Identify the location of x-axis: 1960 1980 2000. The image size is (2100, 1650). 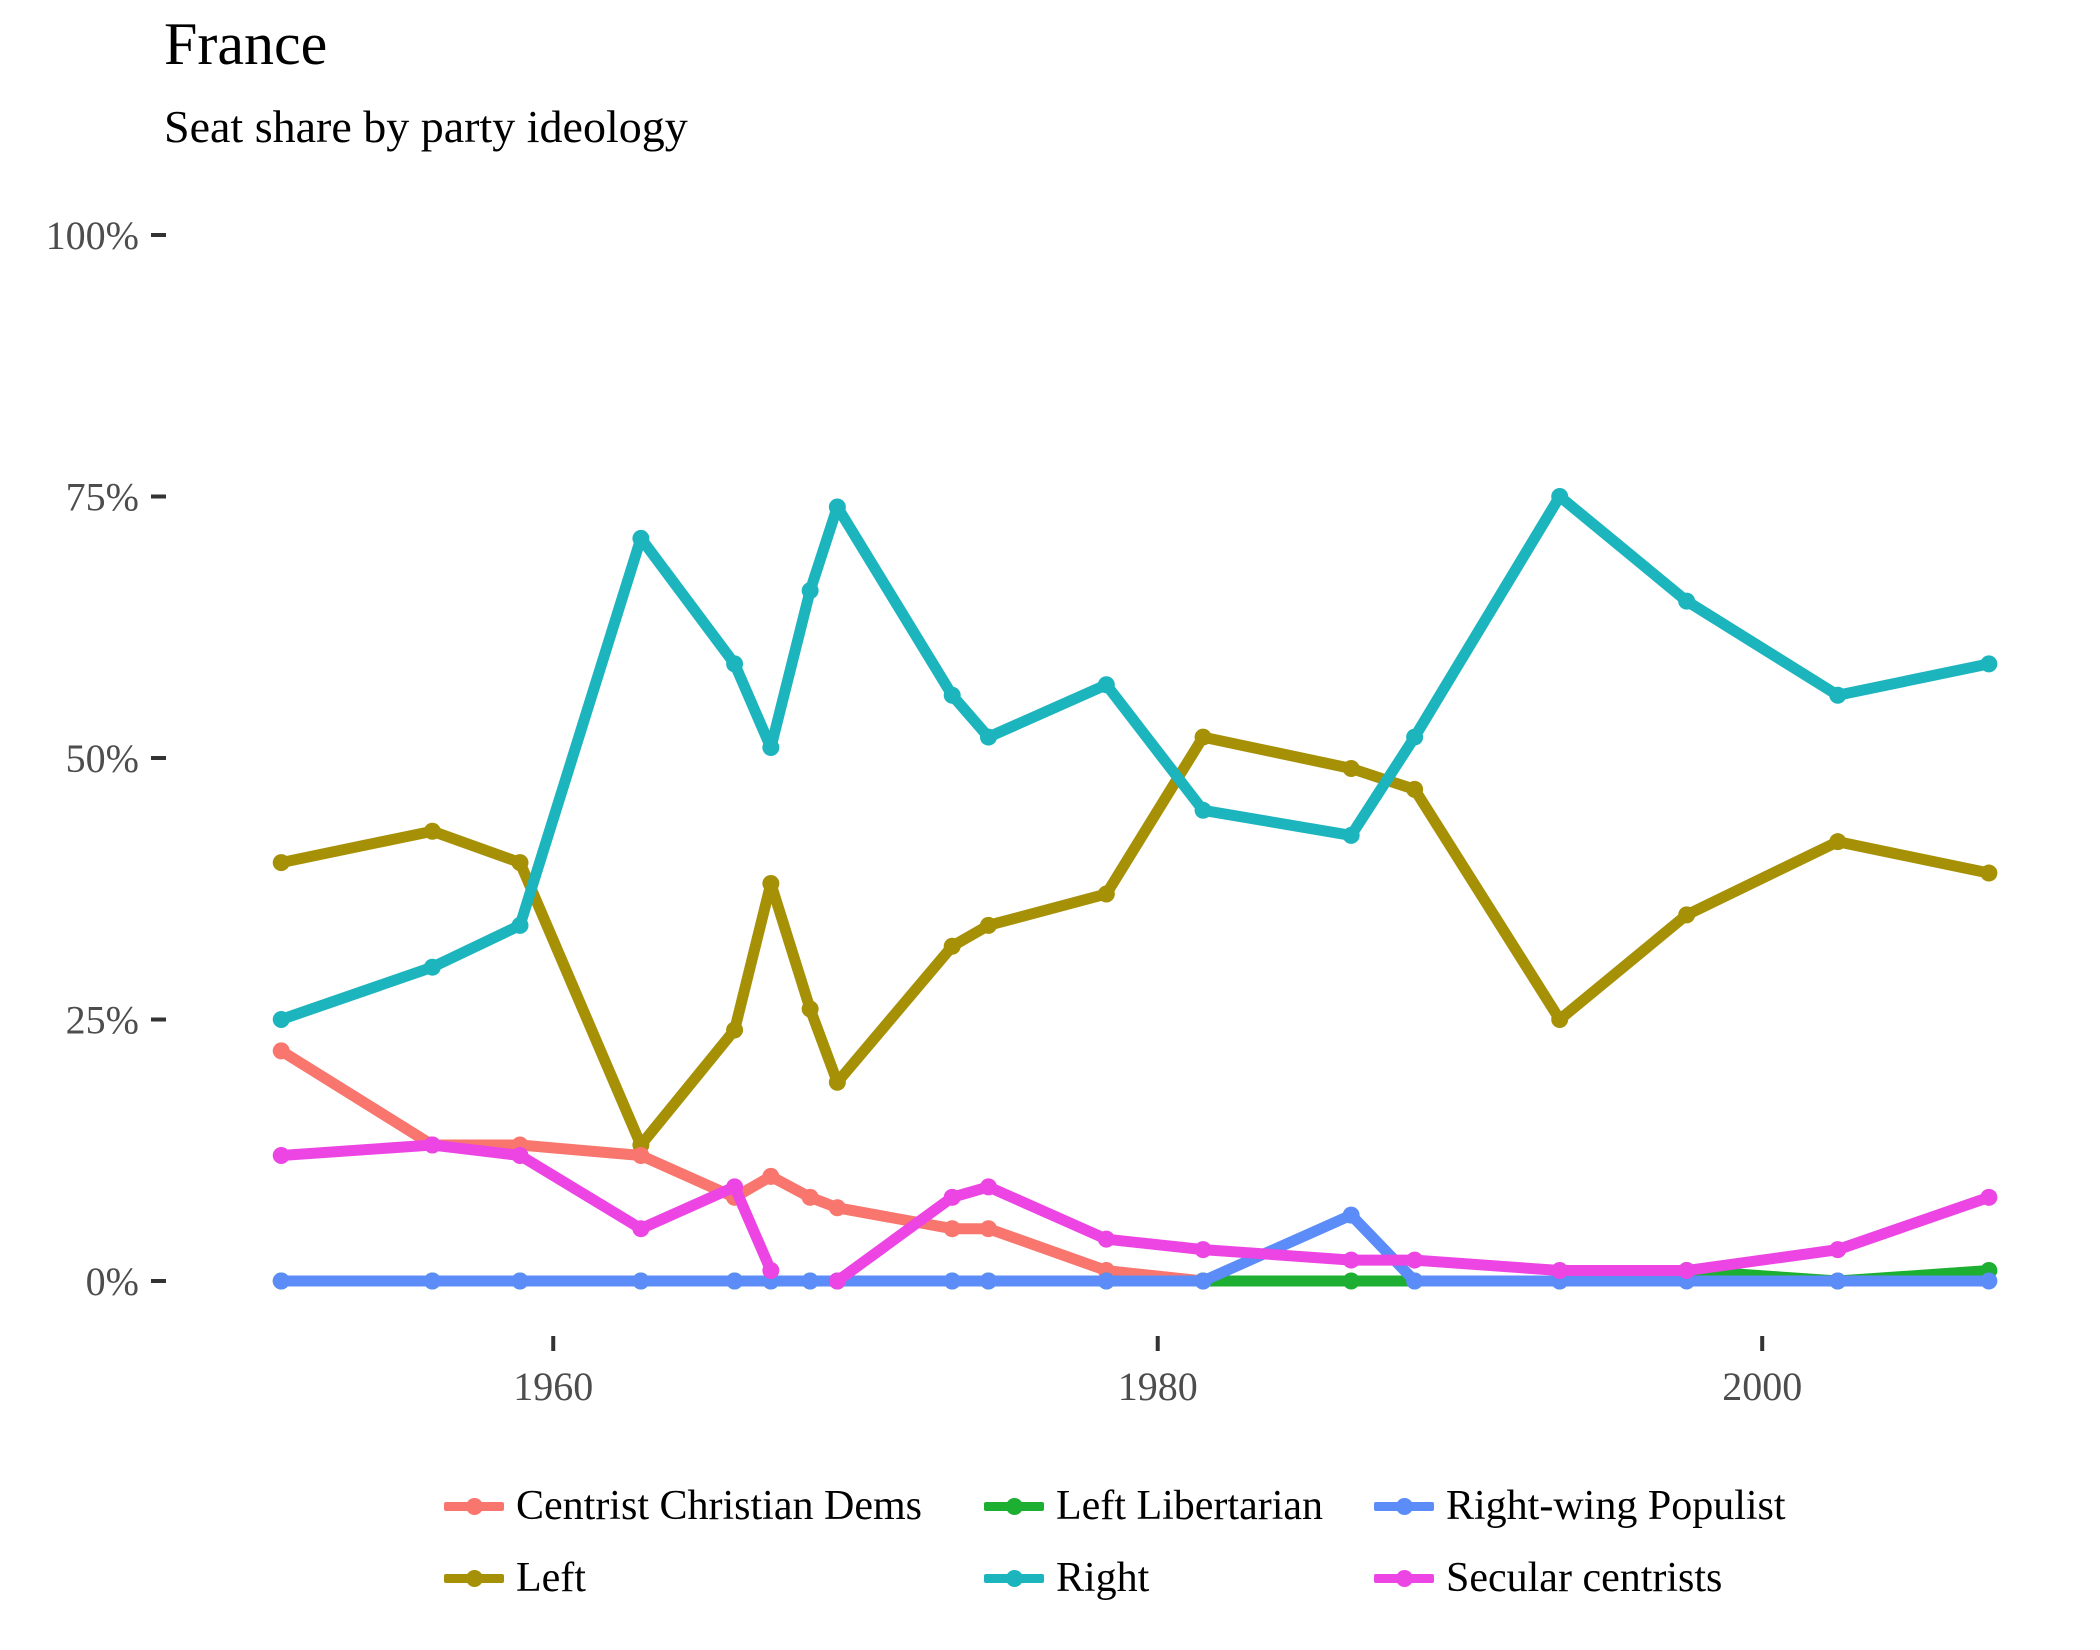
(1157, 1372).